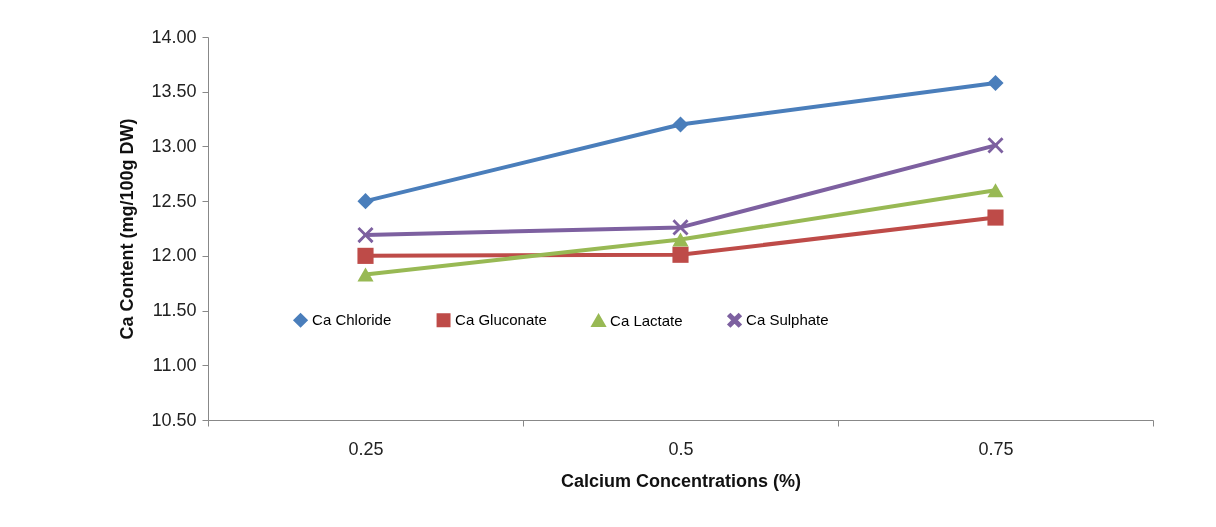 This screenshot has width=1216, height=527. I want to click on x-tick-label: 0.5, so click(681, 448).